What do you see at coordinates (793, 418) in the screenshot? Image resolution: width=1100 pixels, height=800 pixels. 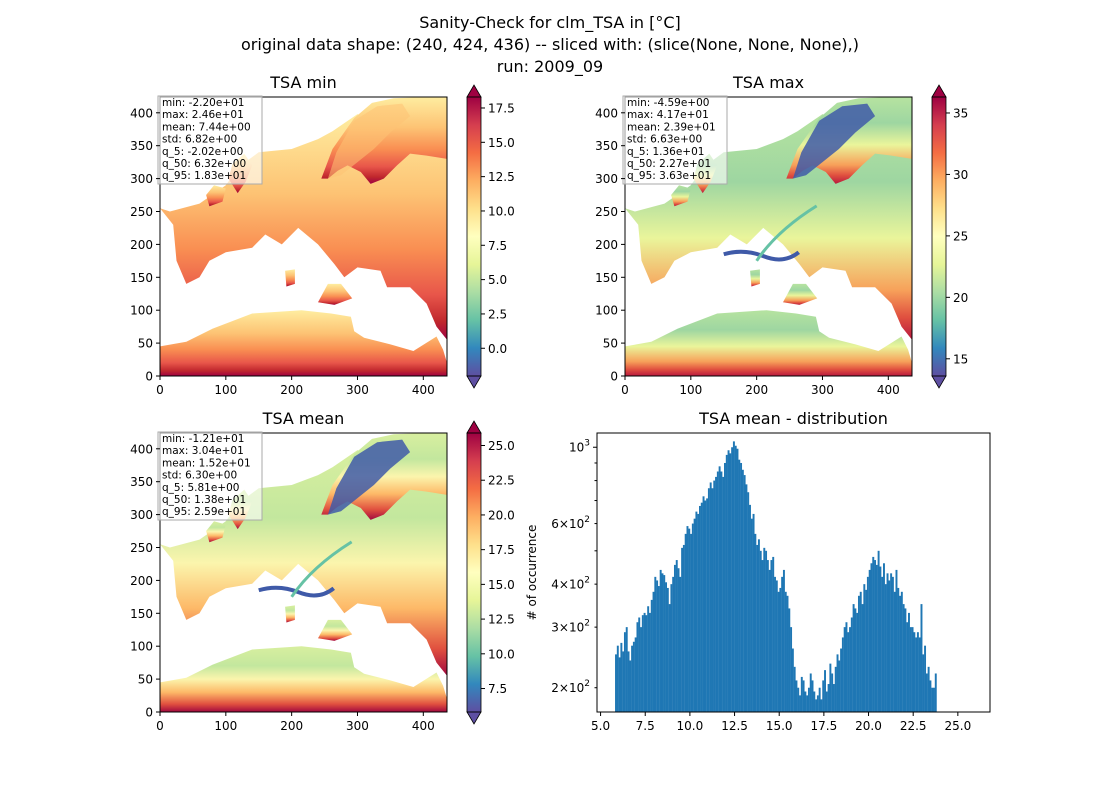 I see `histogram-title: TSA mean - distribution` at bounding box center [793, 418].